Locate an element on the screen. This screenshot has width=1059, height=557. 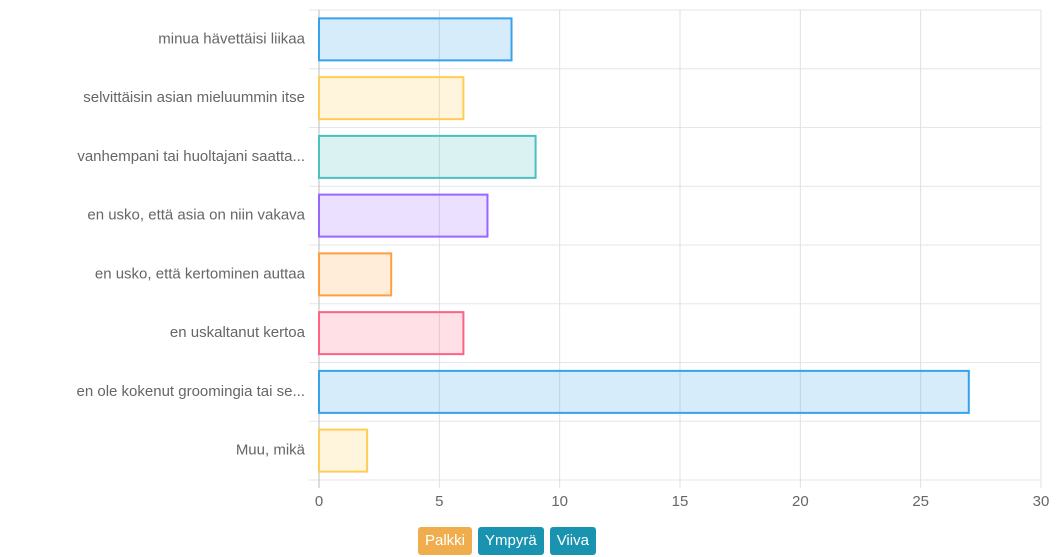
x-tick-label: 30 is located at coordinates (1041, 501).